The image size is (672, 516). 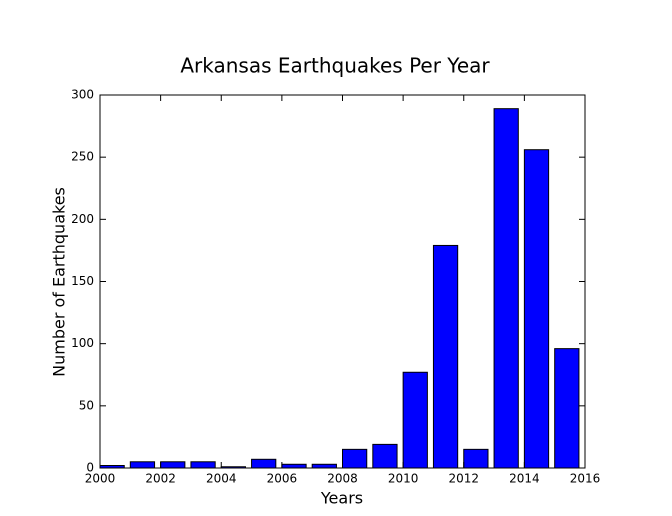 I want to click on x-tick-label: 2014, so click(x=524, y=479).